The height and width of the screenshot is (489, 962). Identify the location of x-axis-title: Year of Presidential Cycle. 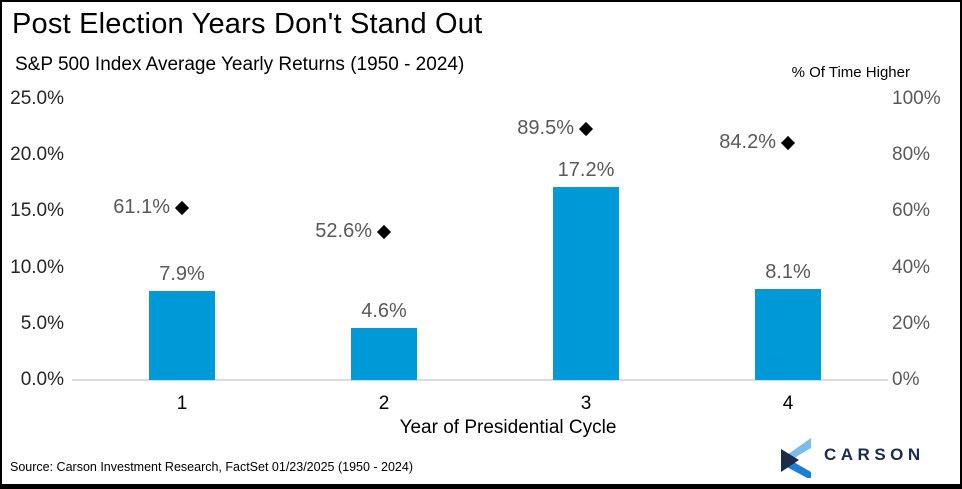
(508, 427).